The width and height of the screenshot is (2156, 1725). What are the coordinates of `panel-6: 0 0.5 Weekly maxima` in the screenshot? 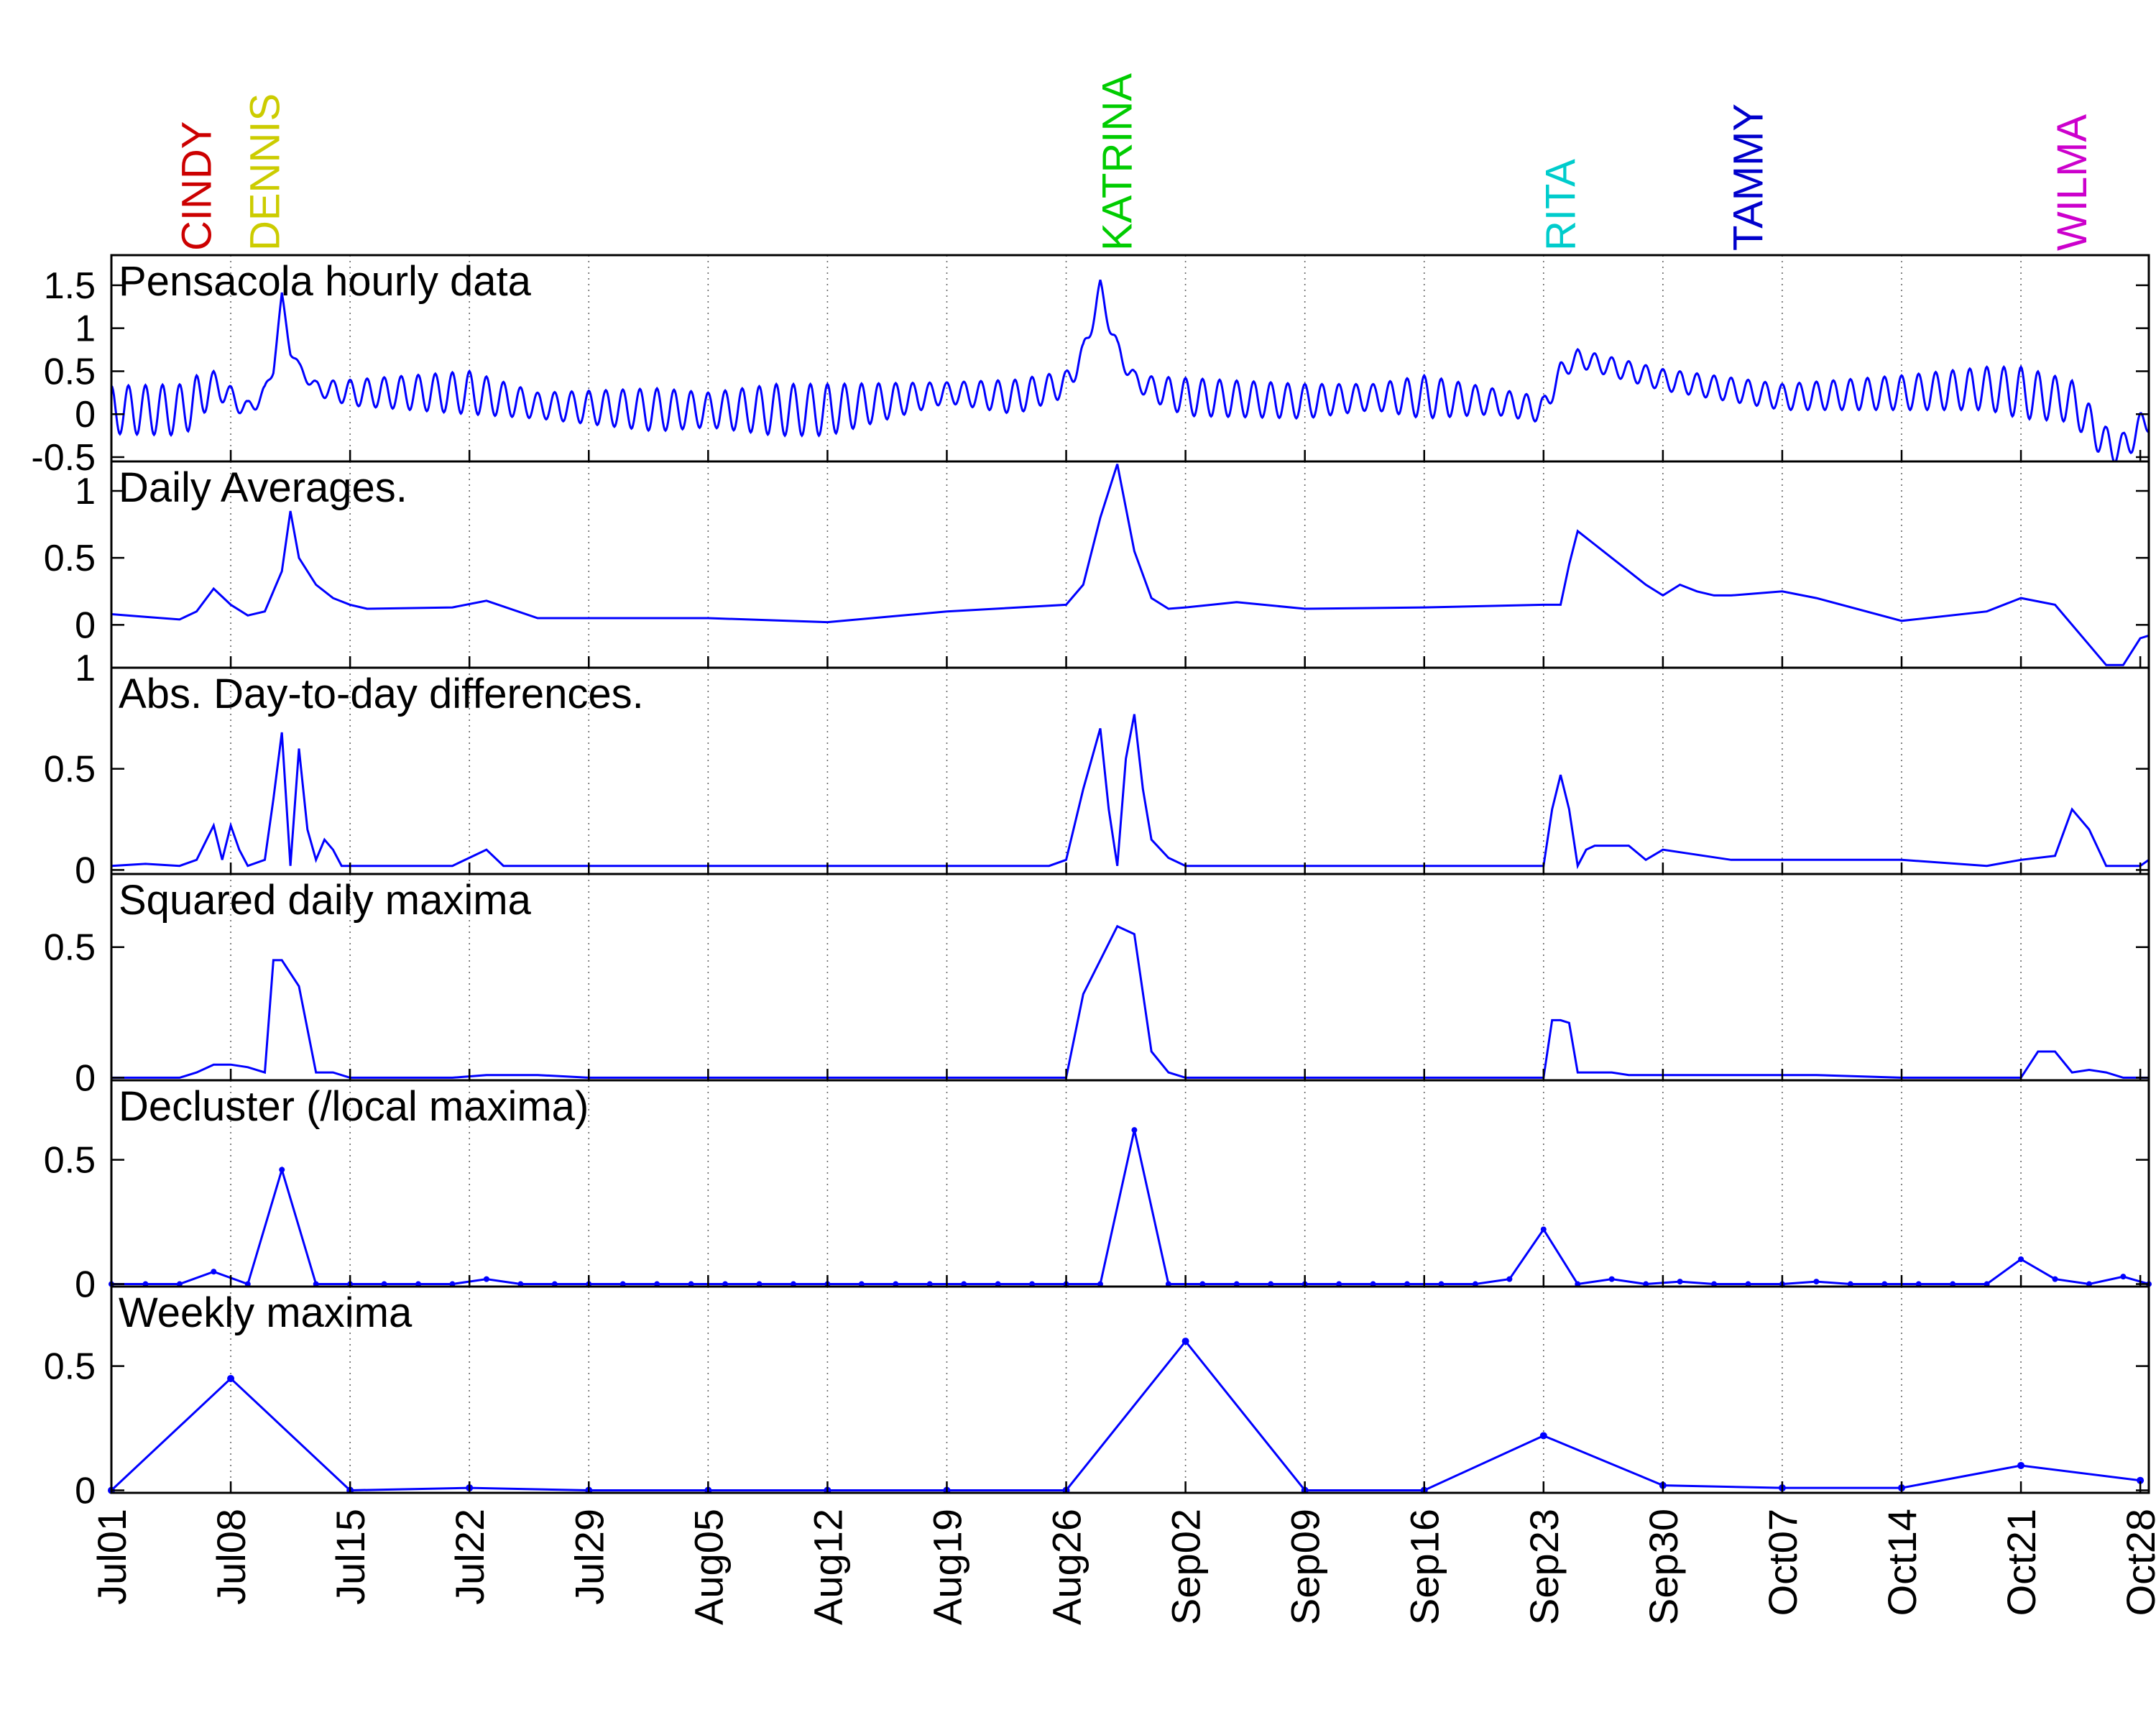 It's located at (1097, 1398).